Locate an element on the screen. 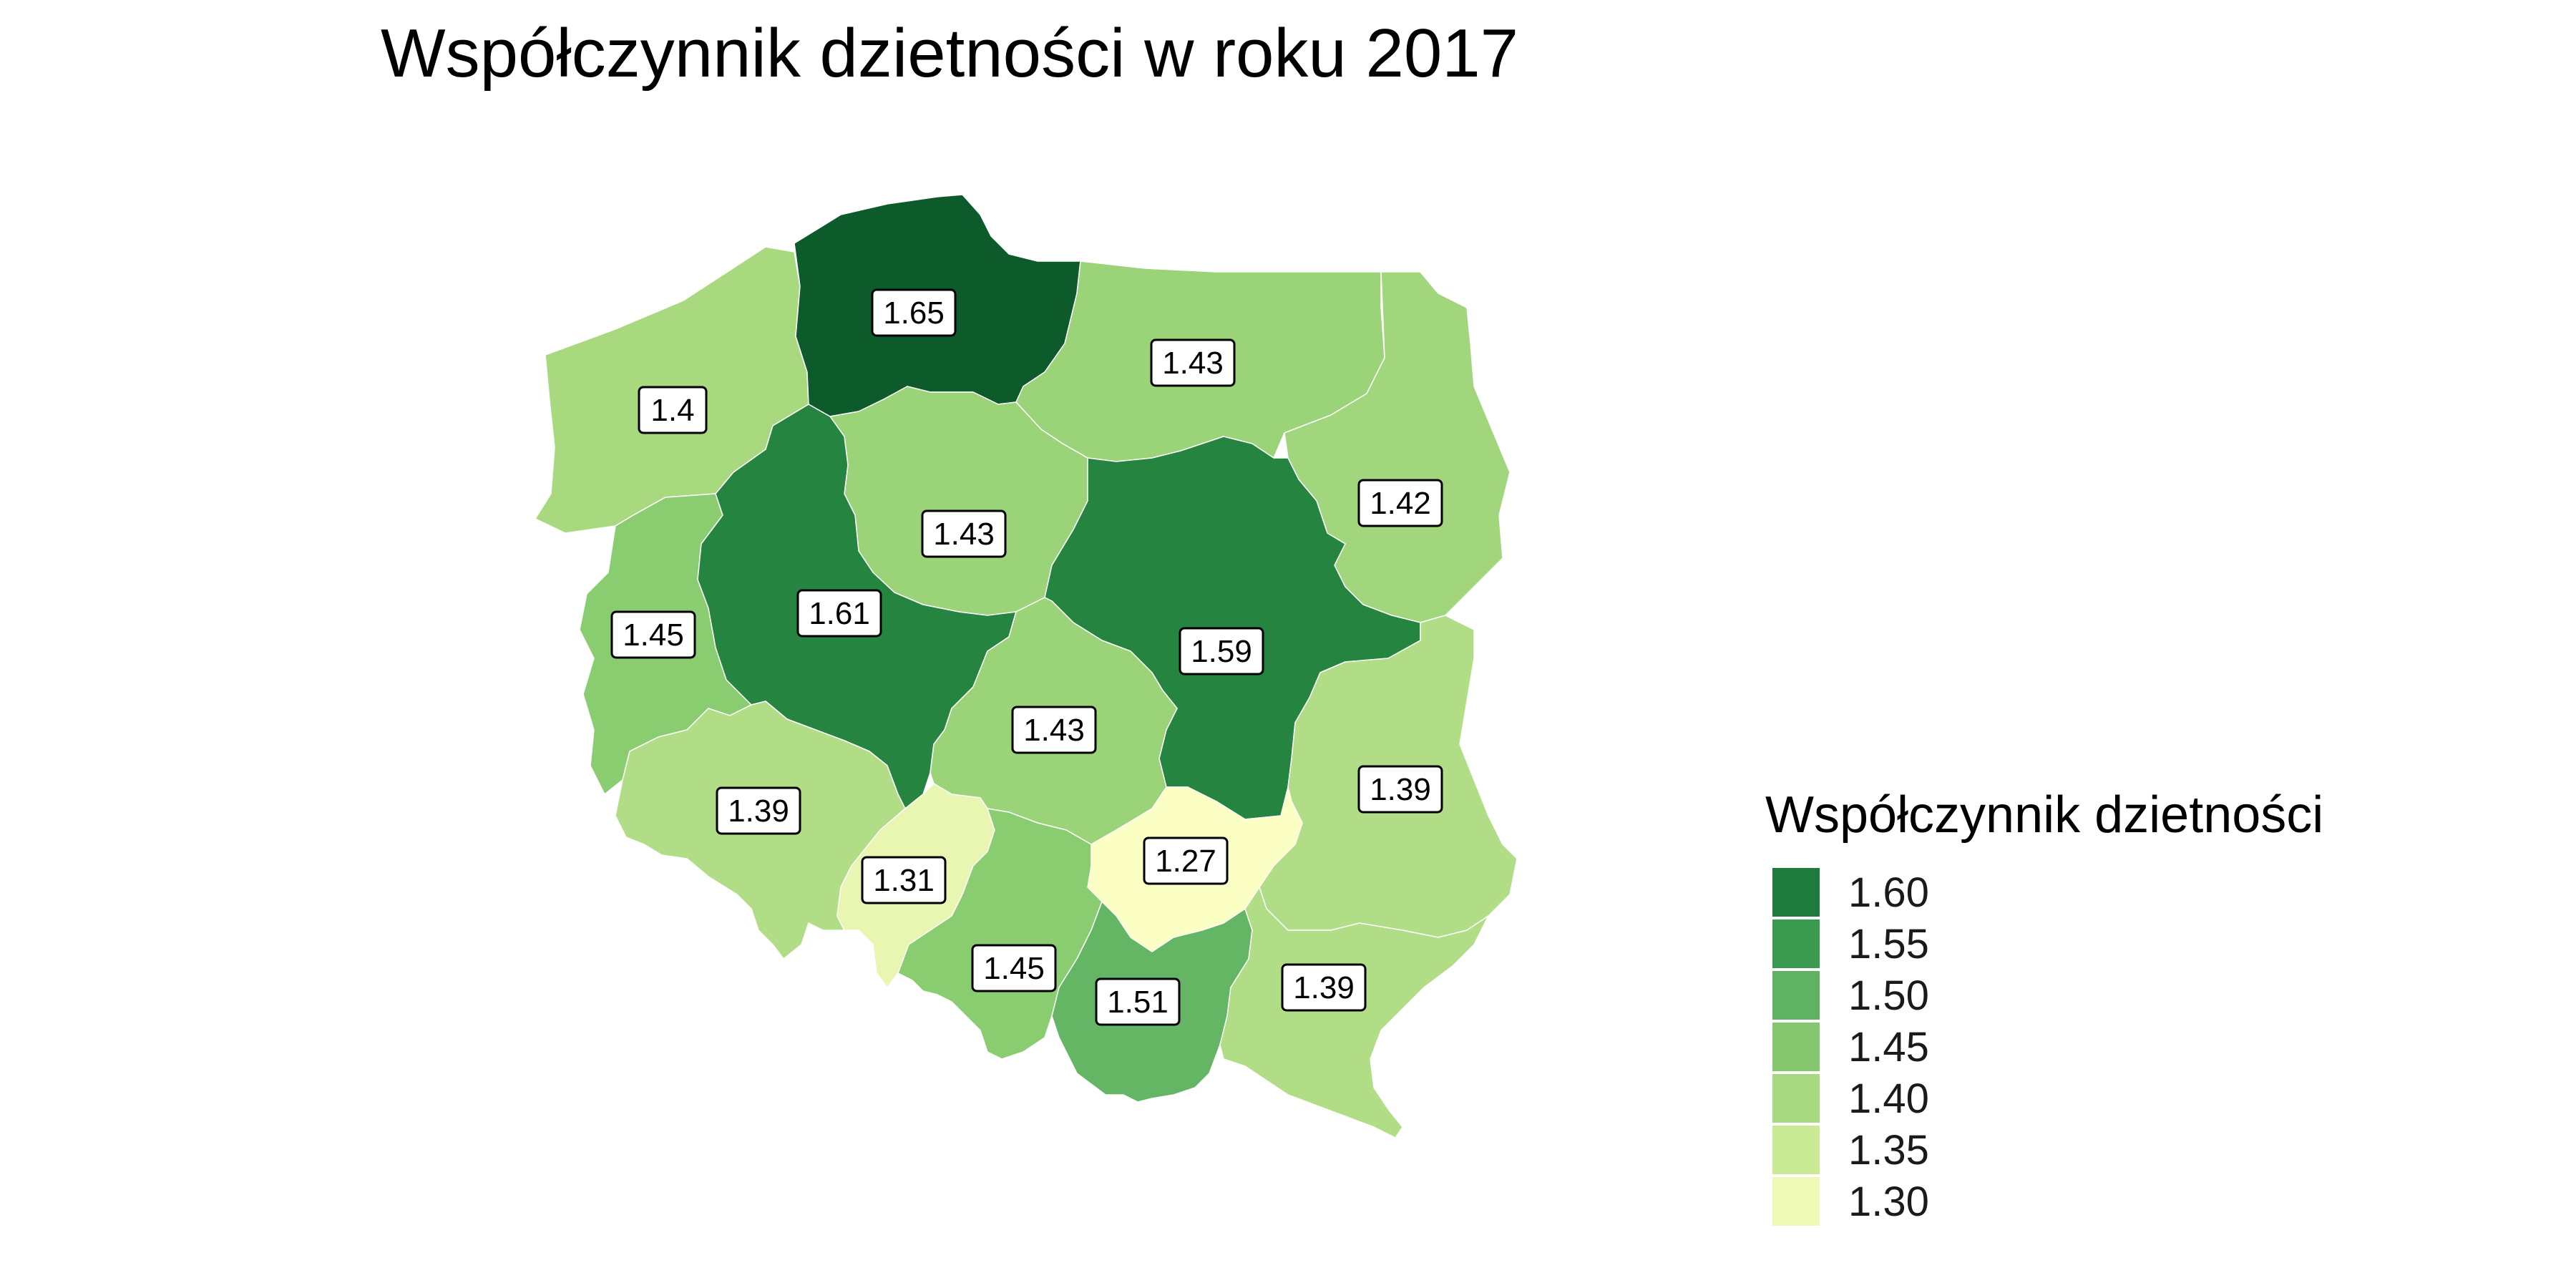  value-label-zachodniopomorskie: 1.4 is located at coordinates (673, 410).